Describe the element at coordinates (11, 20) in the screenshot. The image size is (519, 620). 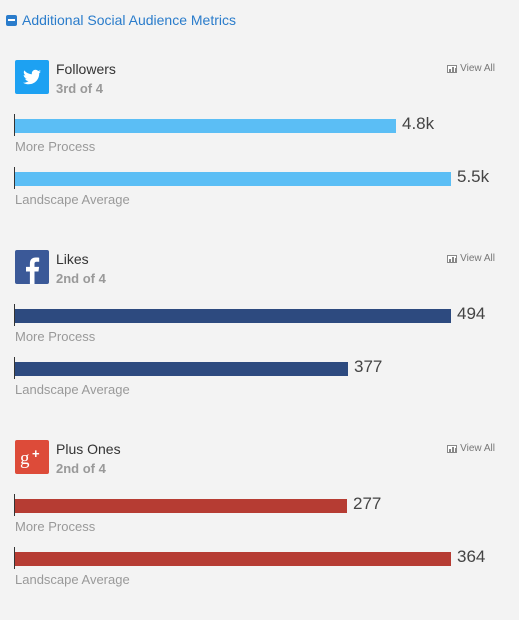
I see `collapse-icon` at that location.